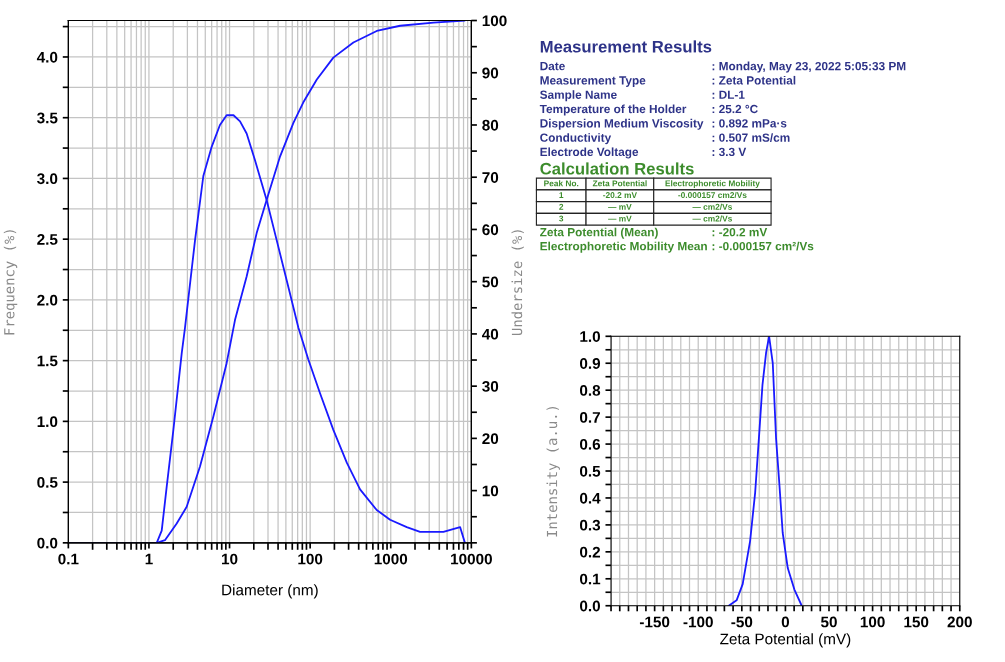  What do you see at coordinates (553, 472) in the screenshot?
I see `y-axis-title: Intensity (a.u.)` at bounding box center [553, 472].